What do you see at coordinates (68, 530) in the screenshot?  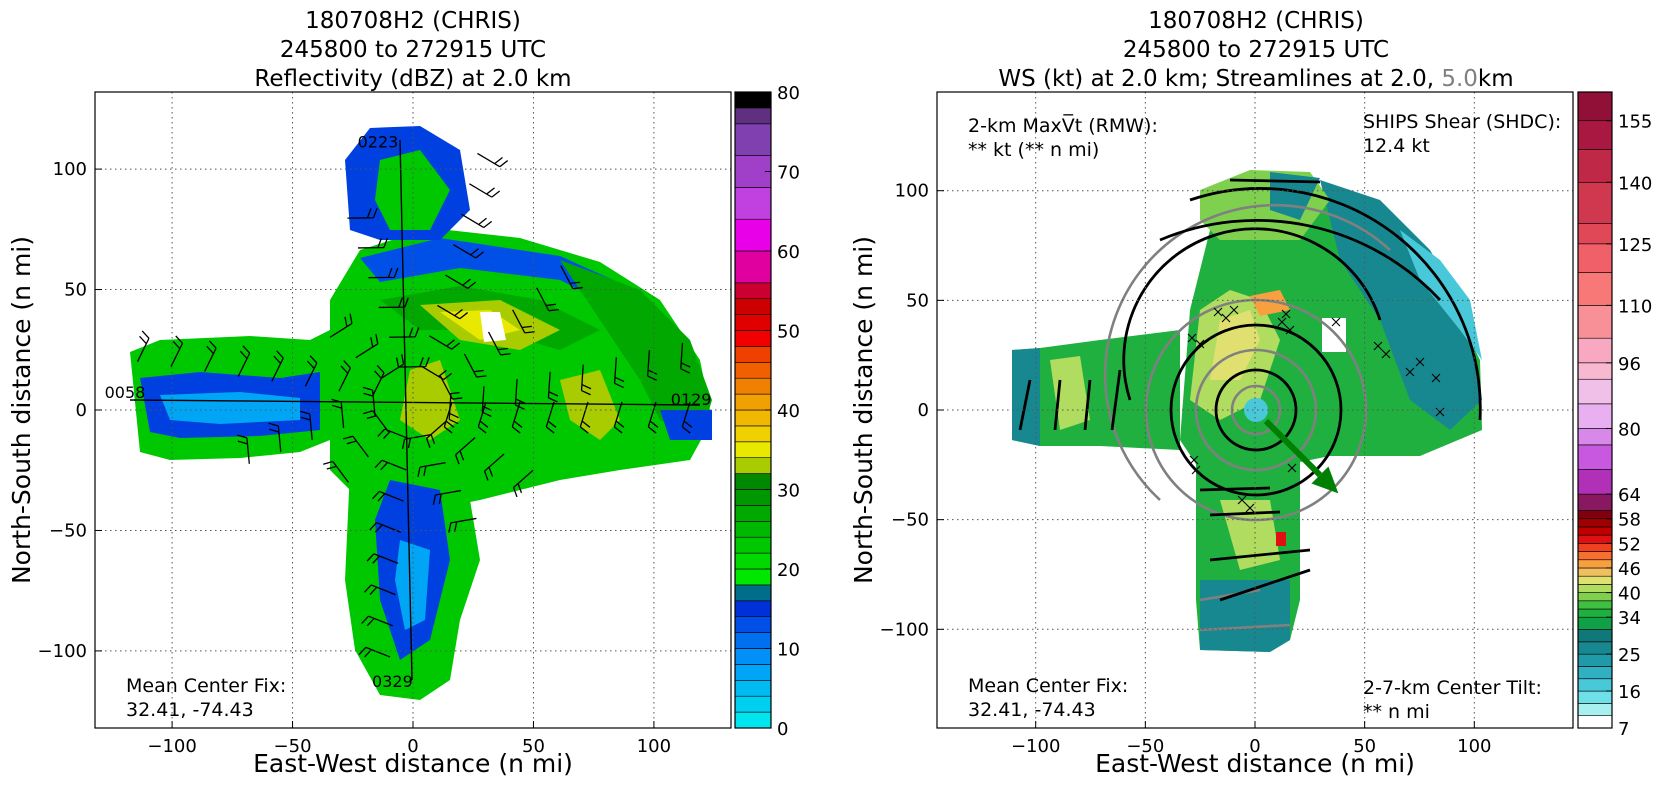 I see `y-tick-label: −50` at bounding box center [68, 530].